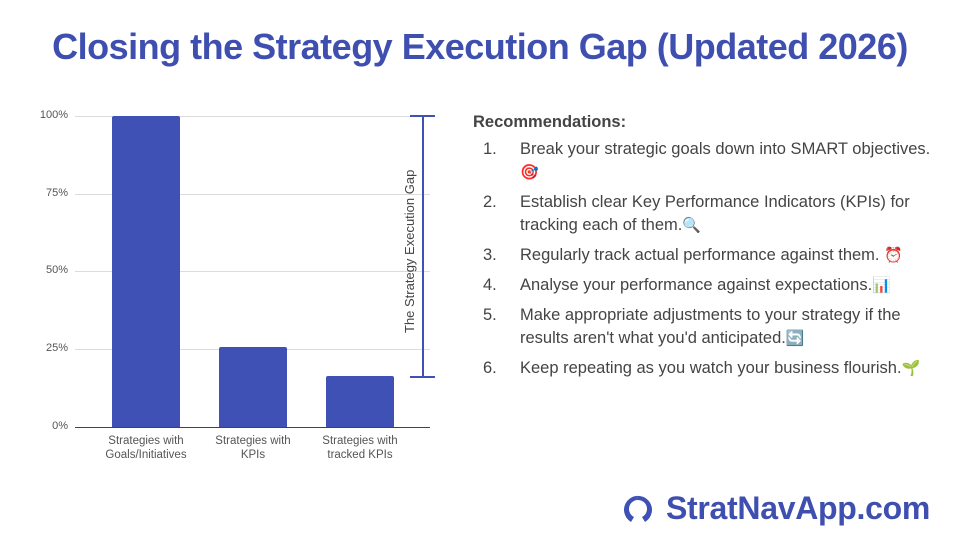 This screenshot has width=960, height=540. What do you see at coordinates (56, 193) in the screenshot?
I see `y-tick-75: 75%` at bounding box center [56, 193].